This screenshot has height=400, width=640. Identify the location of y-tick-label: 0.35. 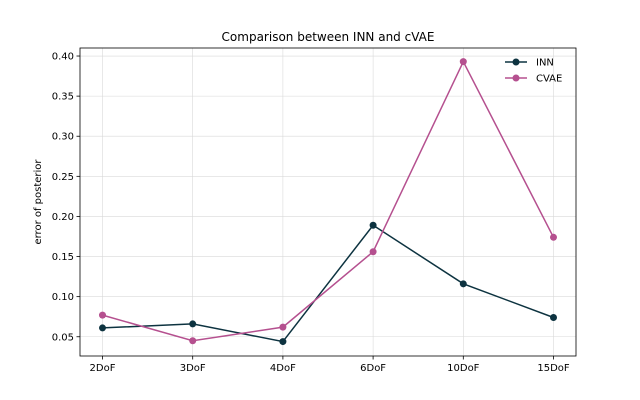
(63, 97).